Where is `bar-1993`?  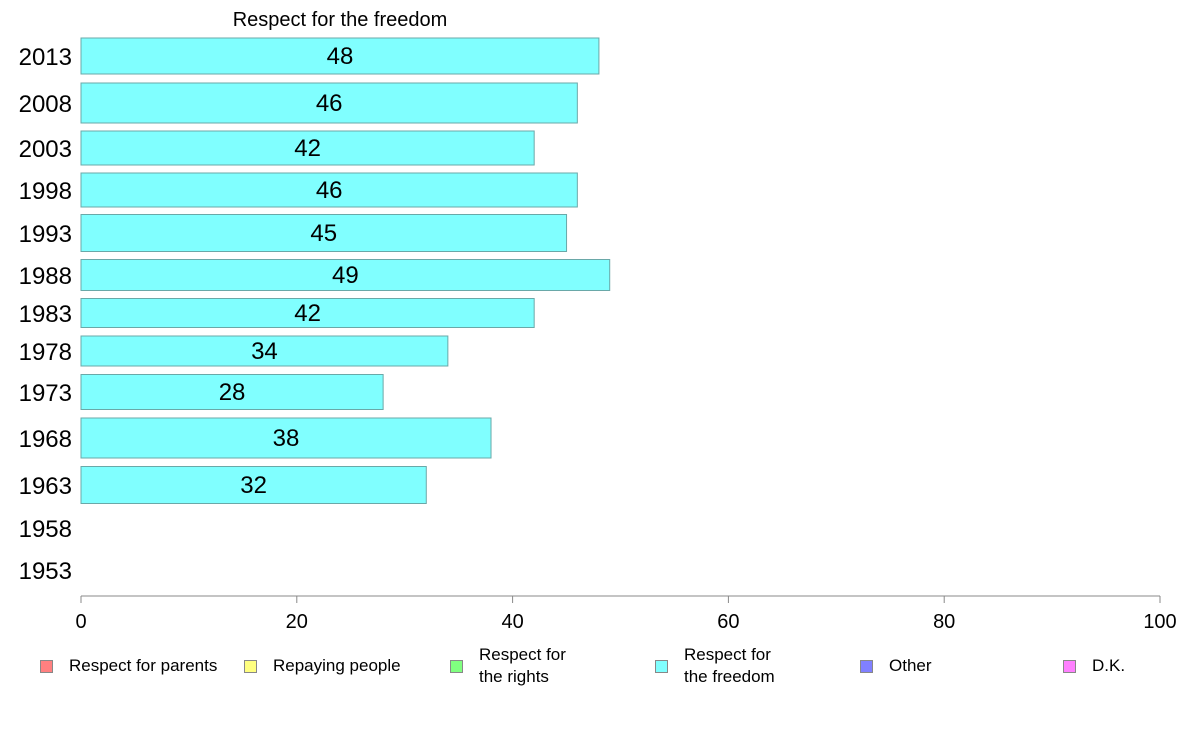 bar-1993 is located at coordinates (324, 233).